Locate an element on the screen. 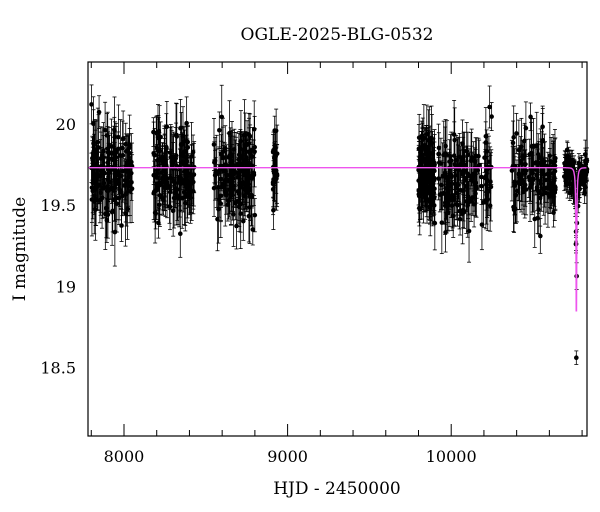 This screenshot has width=600, height=512. x-tick-label: 8000 is located at coordinates (124, 456).